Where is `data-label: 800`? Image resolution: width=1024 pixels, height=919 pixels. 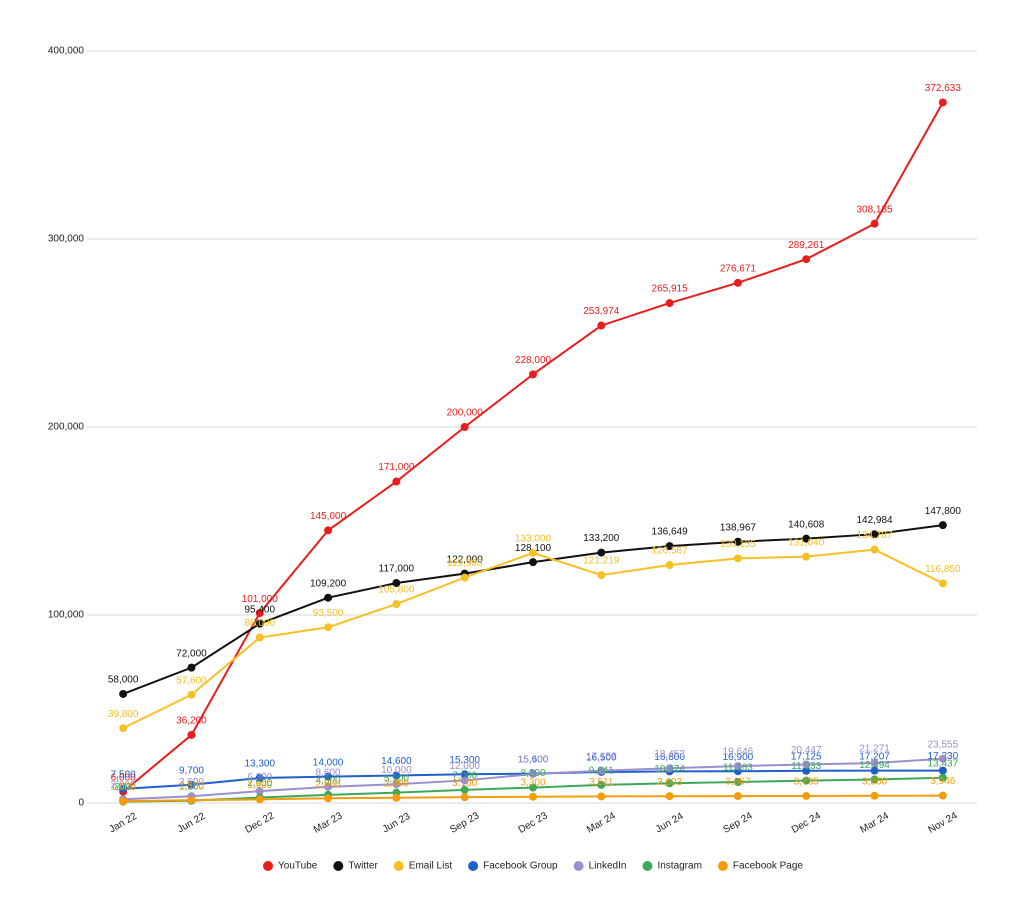 data-label: 800 is located at coordinates (123, 787).